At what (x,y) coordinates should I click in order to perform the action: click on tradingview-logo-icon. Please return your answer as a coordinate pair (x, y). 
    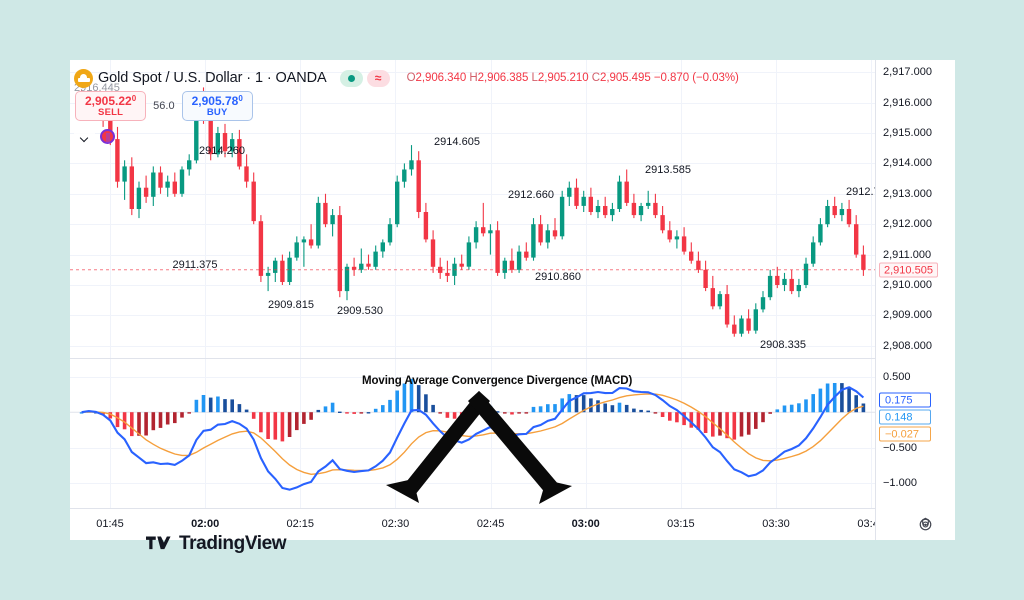
    Looking at the image, I should click on (158, 542).